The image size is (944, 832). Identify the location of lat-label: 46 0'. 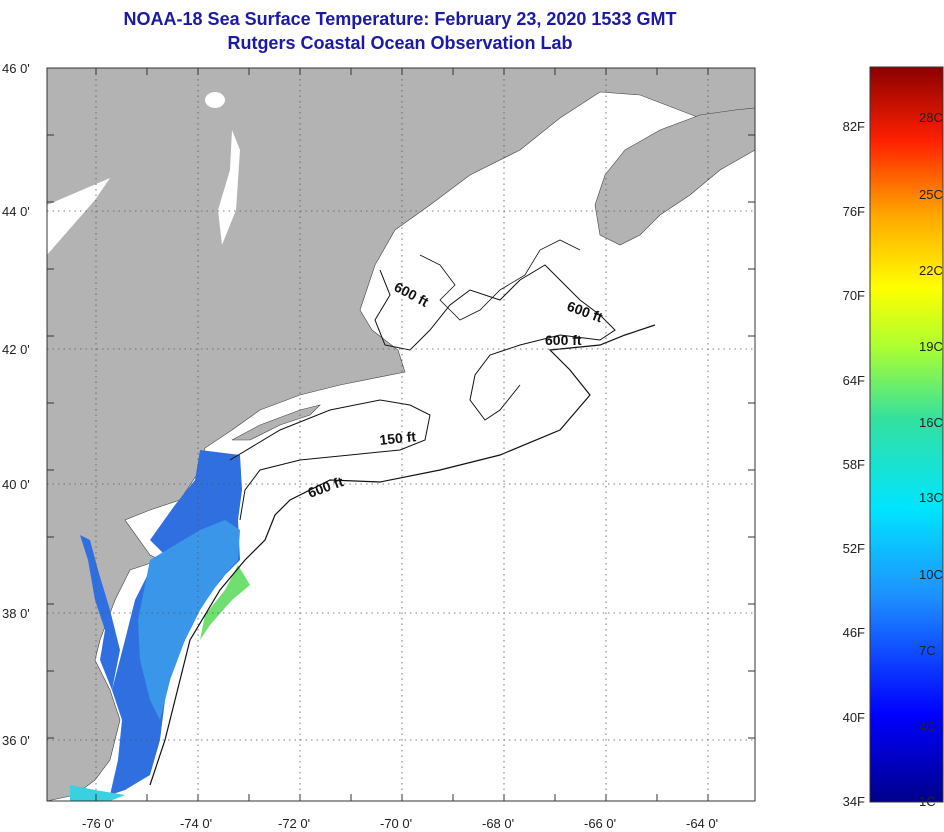
(16, 68).